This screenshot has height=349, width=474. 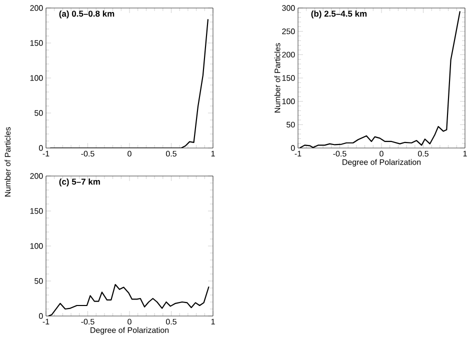 I want to click on chart-title: (b) 2.5–4.5 km, so click(x=339, y=14).